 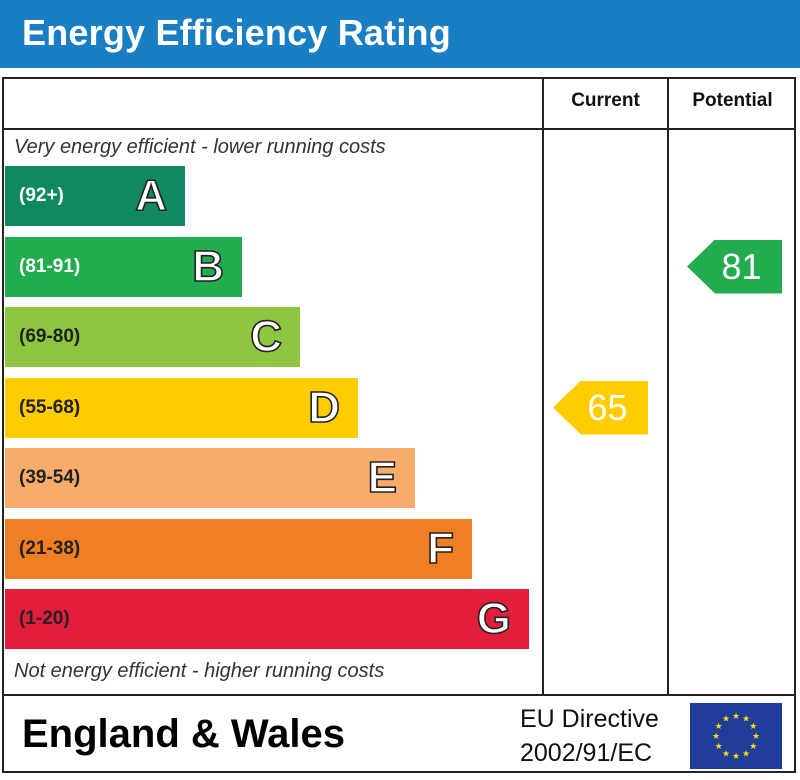 What do you see at coordinates (123, 266) in the screenshot?
I see `band-b: (81-91) B` at bounding box center [123, 266].